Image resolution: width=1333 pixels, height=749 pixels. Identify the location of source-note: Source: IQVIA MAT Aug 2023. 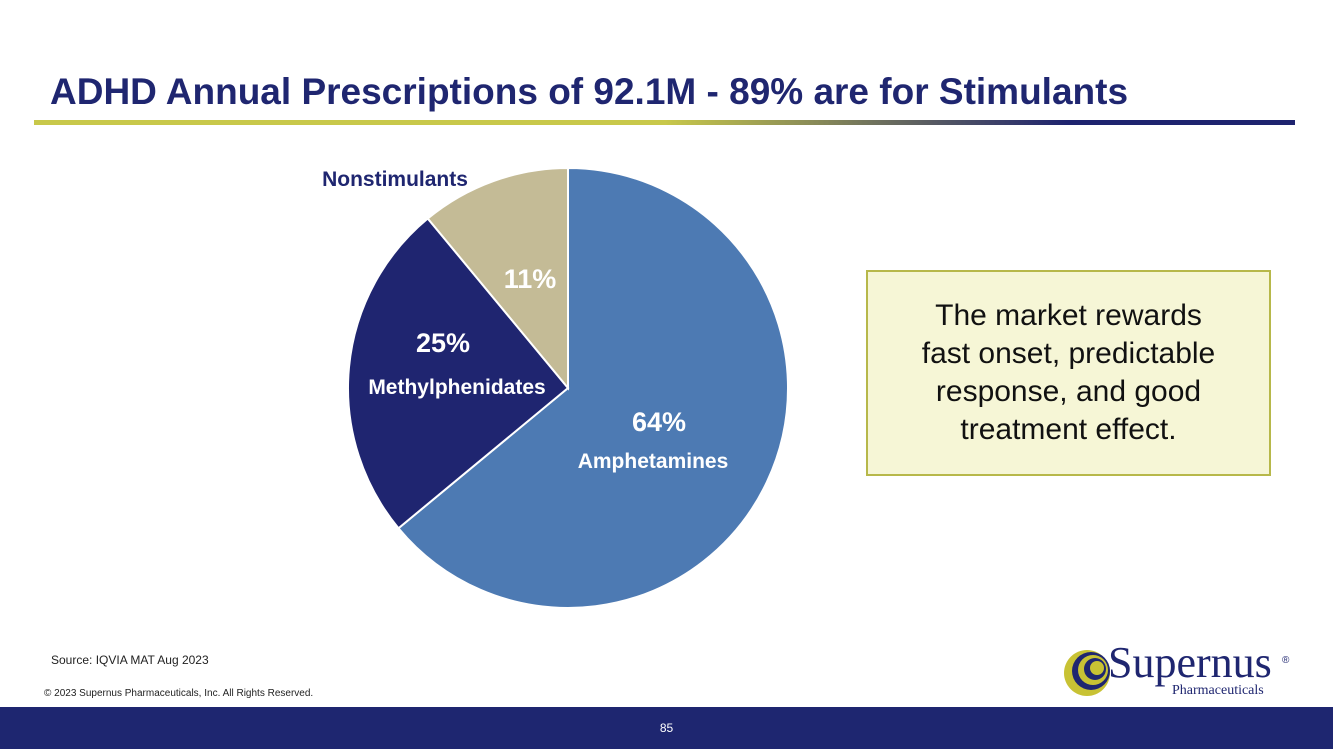
(130, 660).